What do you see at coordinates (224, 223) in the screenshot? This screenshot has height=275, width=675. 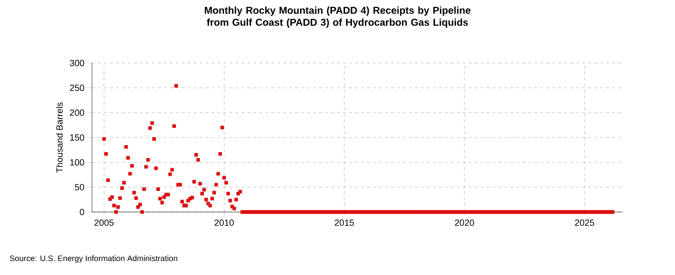 I see `x-tick-label: 2010` at bounding box center [224, 223].